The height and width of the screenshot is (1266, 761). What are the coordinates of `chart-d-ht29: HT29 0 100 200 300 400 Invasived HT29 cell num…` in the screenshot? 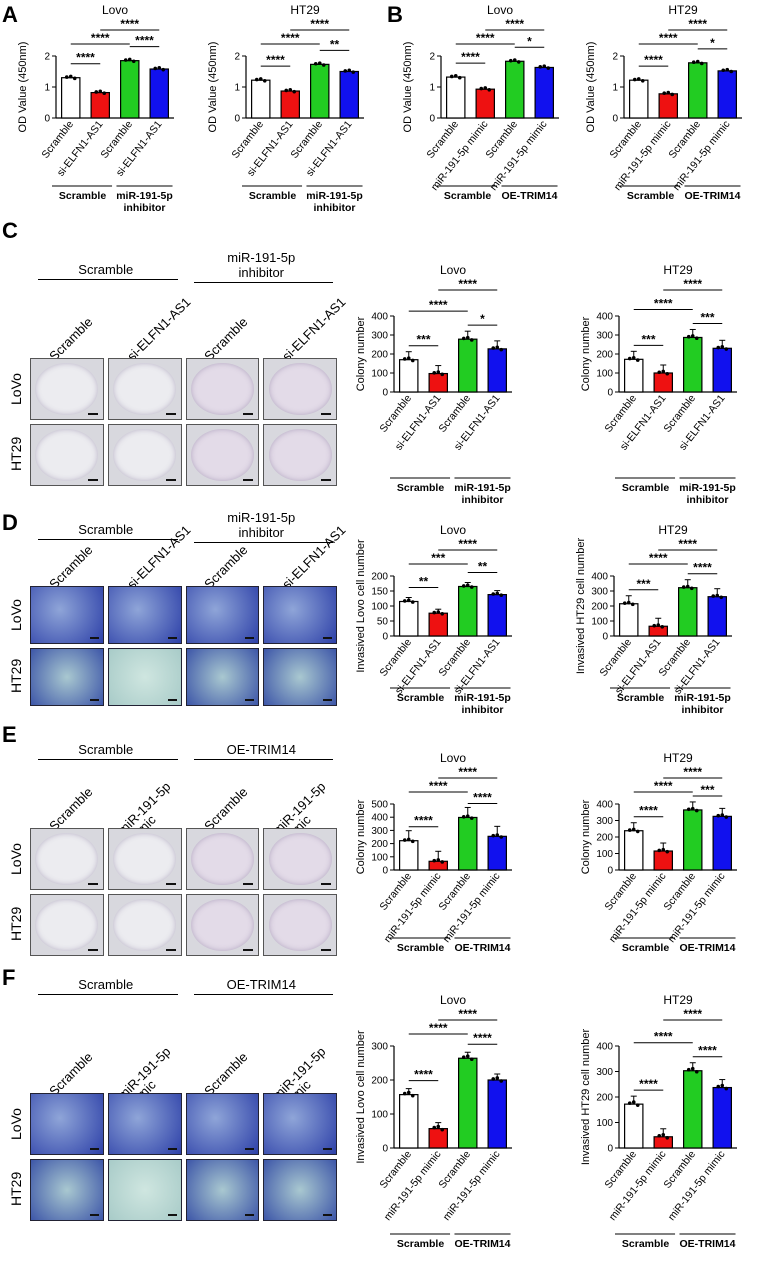 It's located at (653, 619).